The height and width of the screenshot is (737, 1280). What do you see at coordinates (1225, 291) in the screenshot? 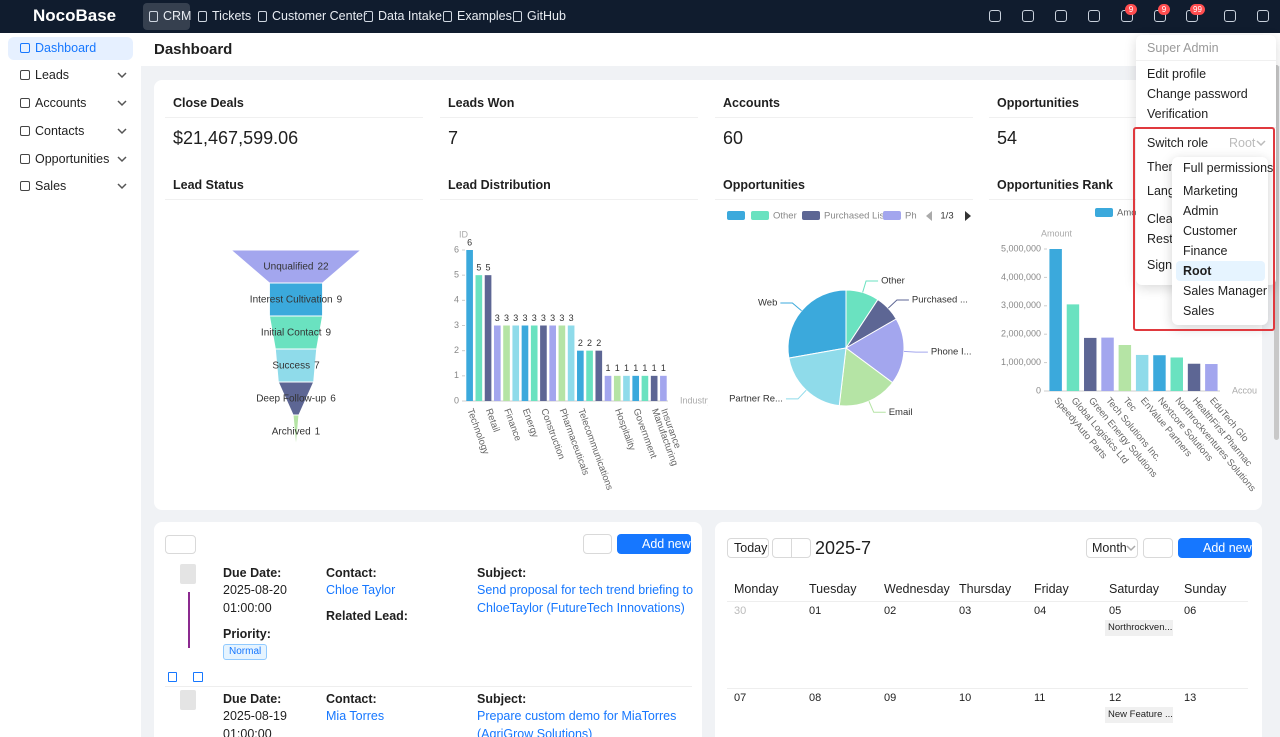
I see `role-option: Sales Manager` at bounding box center [1225, 291].